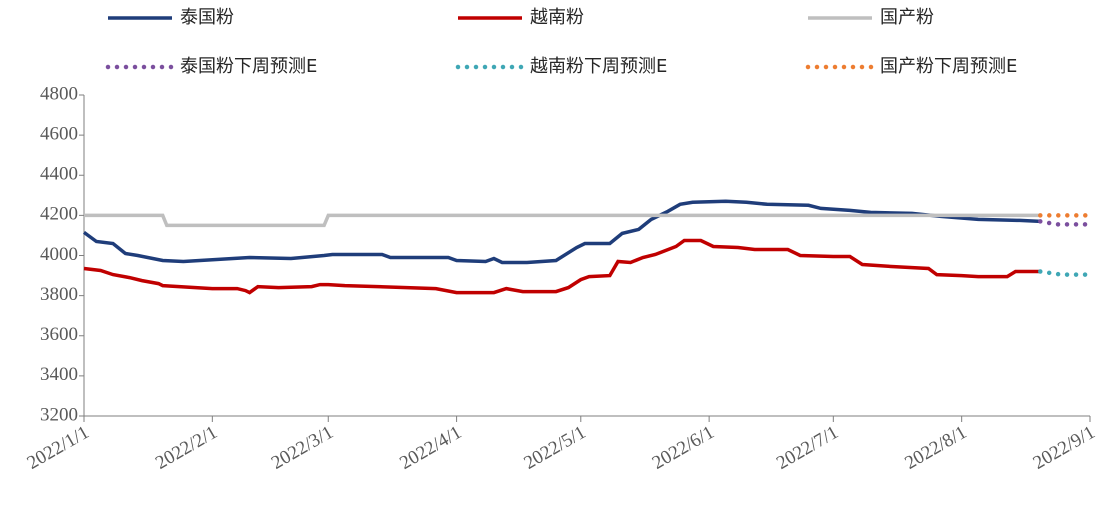 This screenshot has width=1100, height=505. I want to click on legend-label: 国产粉下周预测E, so click(948, 66).